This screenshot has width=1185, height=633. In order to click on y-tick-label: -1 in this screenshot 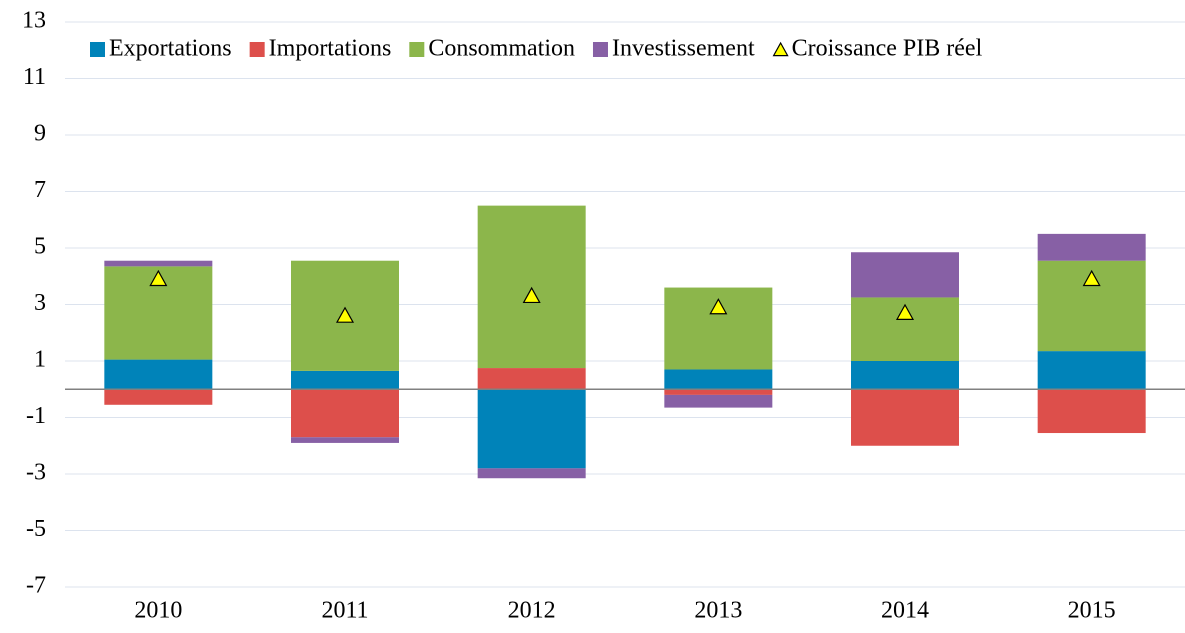, I will do `click(36, 416)`.